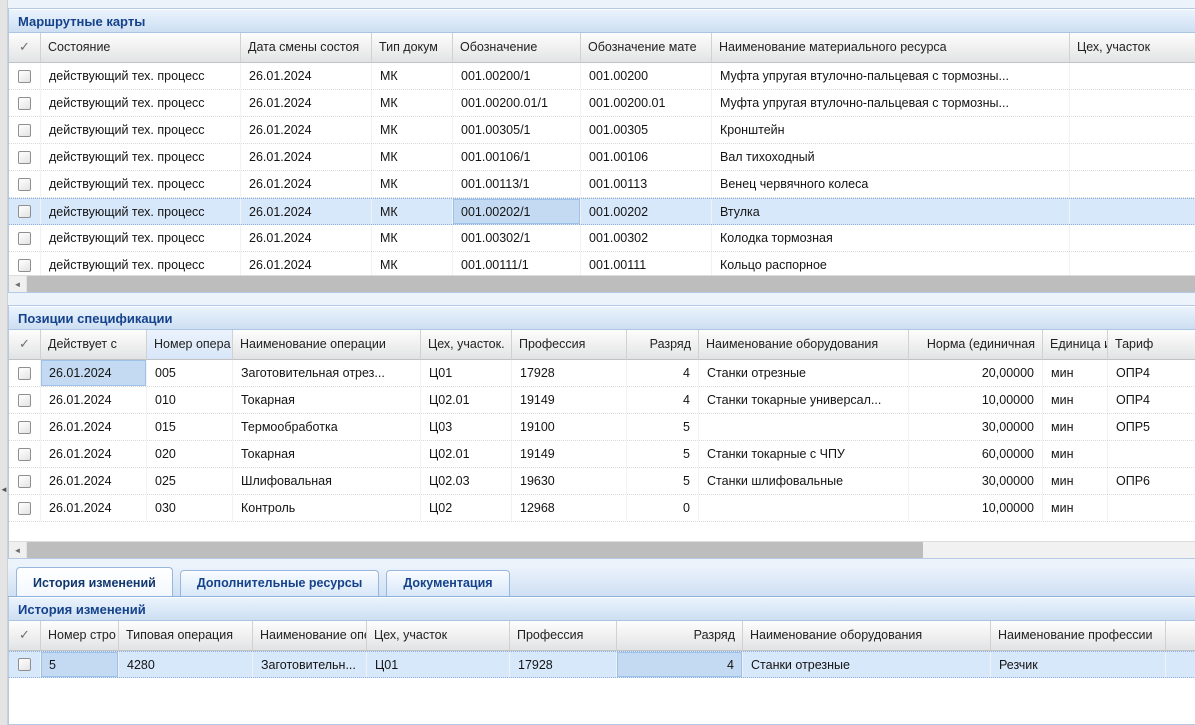 The height and width of the screenshot is (725, 1195). What do you see at coordinates (466, 373) in the screenshot?
I see `table-cell: Ц01` at bounding box center [466, 373].